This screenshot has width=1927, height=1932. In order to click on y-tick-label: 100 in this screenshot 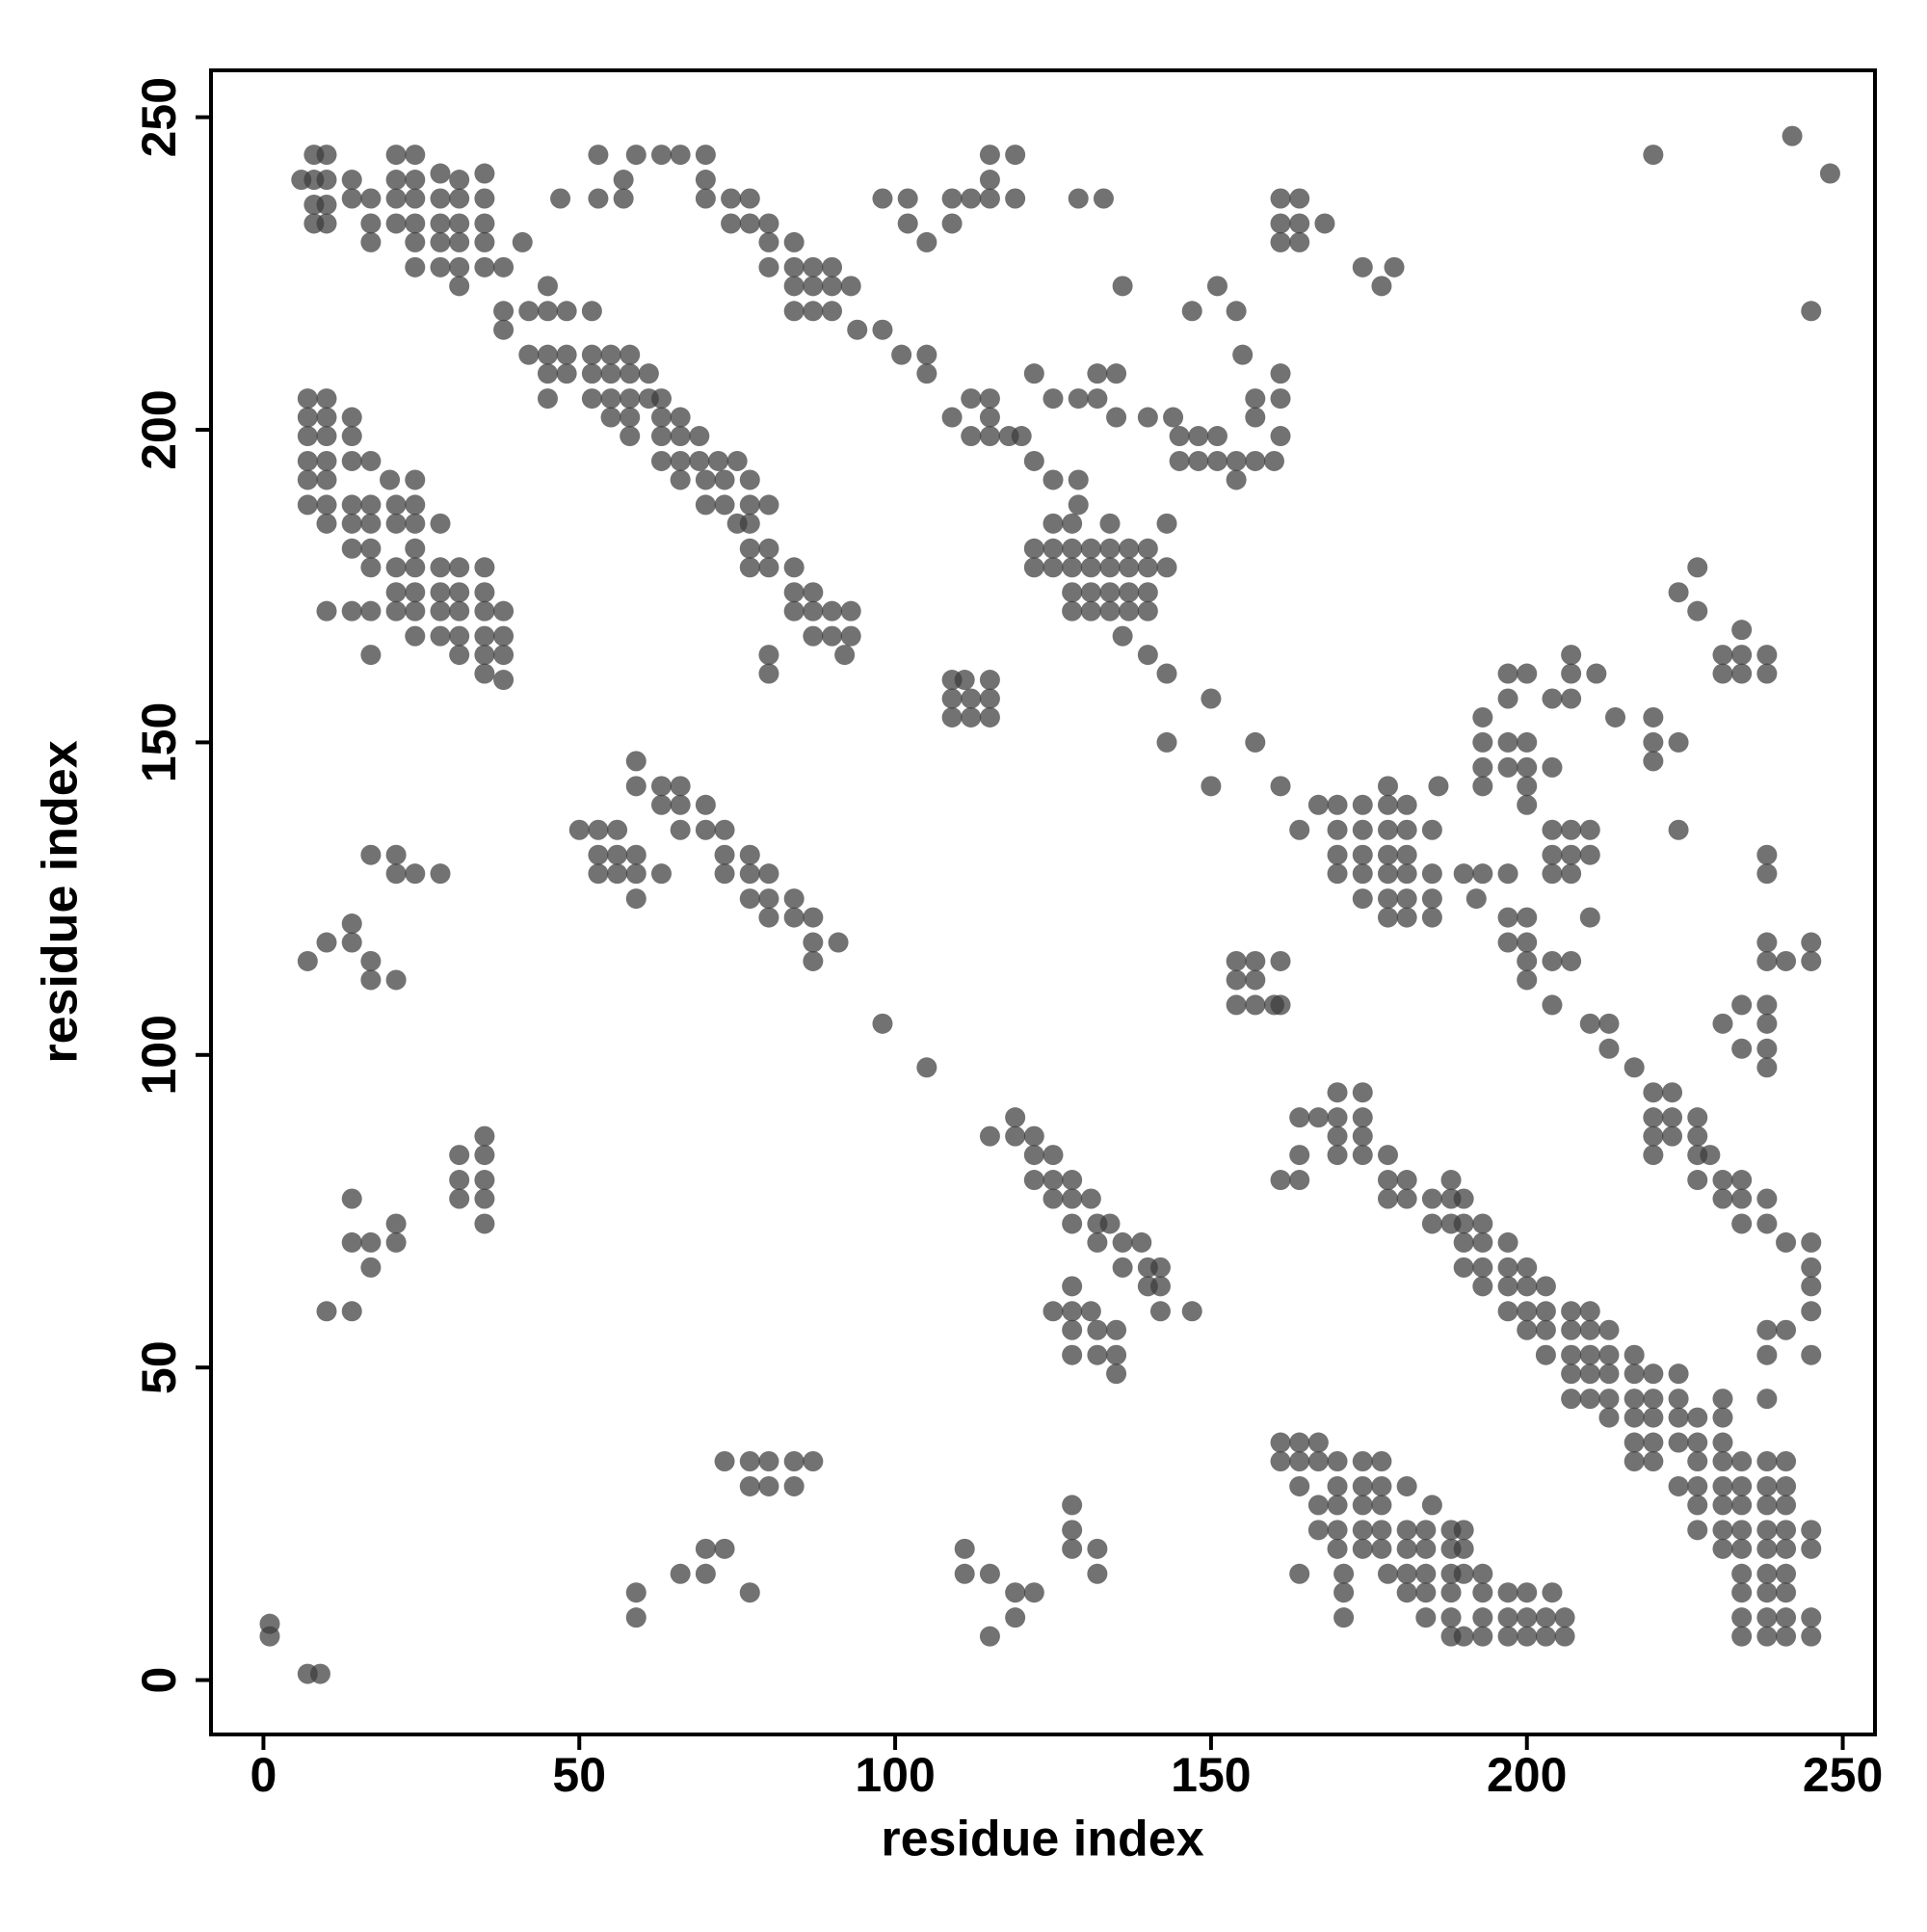, I will do `click(159, 1055)`.